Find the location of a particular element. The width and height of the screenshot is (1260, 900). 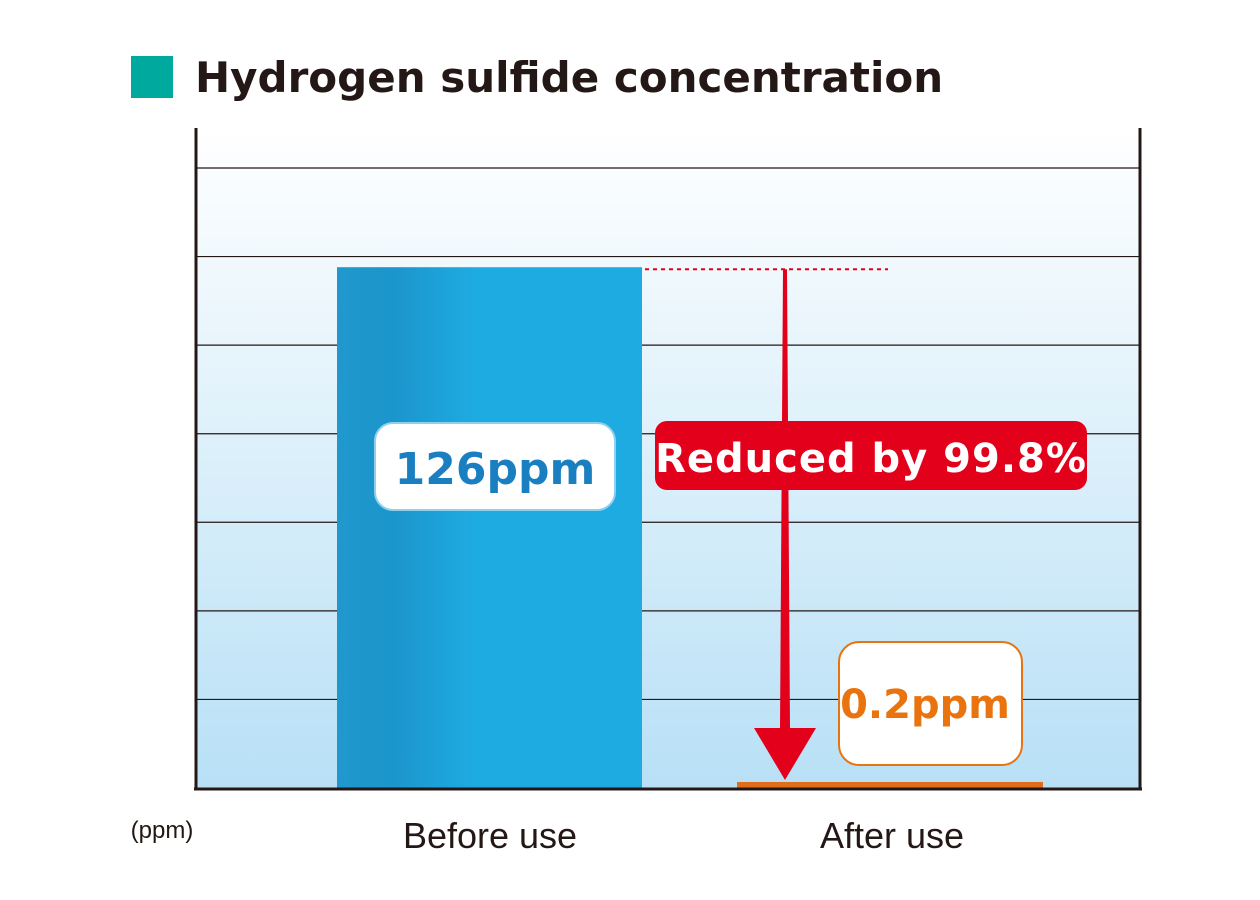

value-label-before: 126ppm is located at coordinates (495, 466).